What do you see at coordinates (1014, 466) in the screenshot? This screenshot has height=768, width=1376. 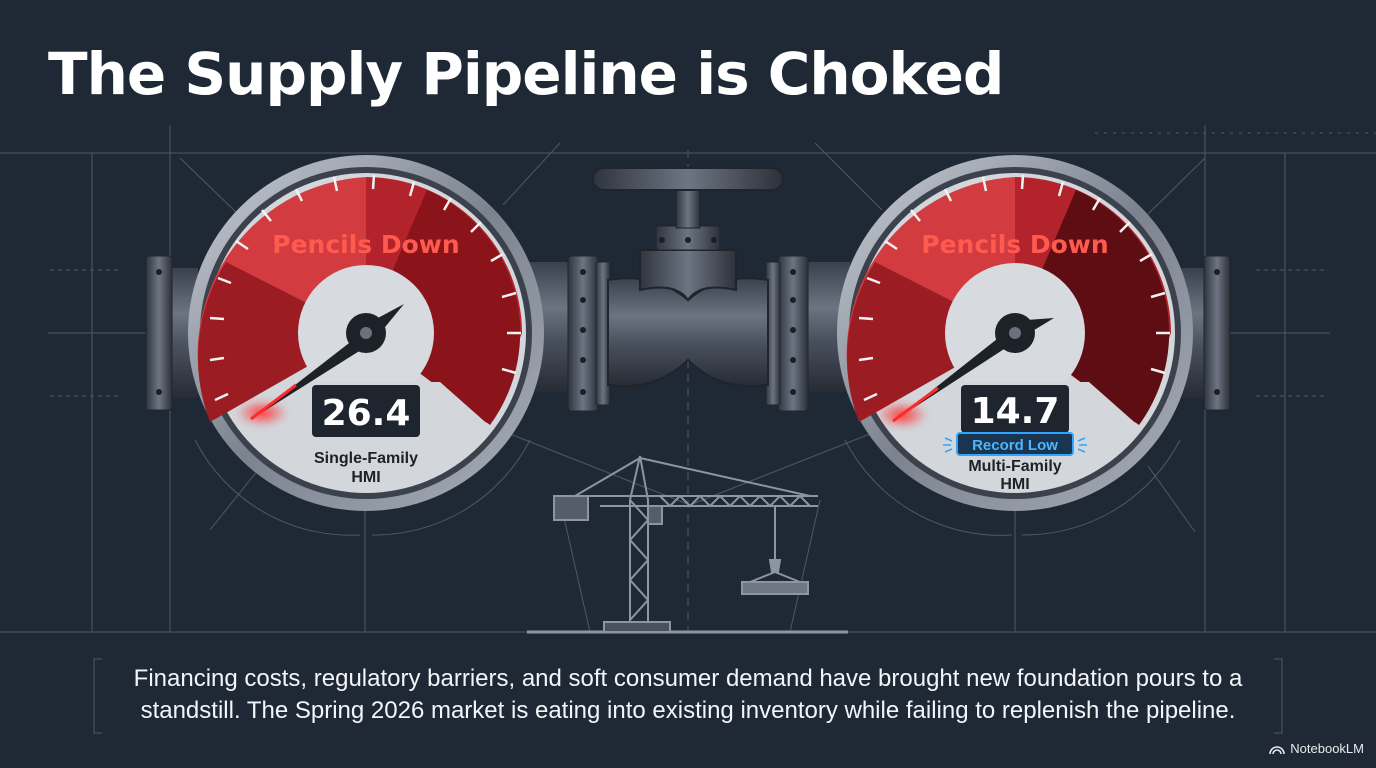 I see `gauge-label-right-line1: Multi-Family` at bounding box center [1014, 466].